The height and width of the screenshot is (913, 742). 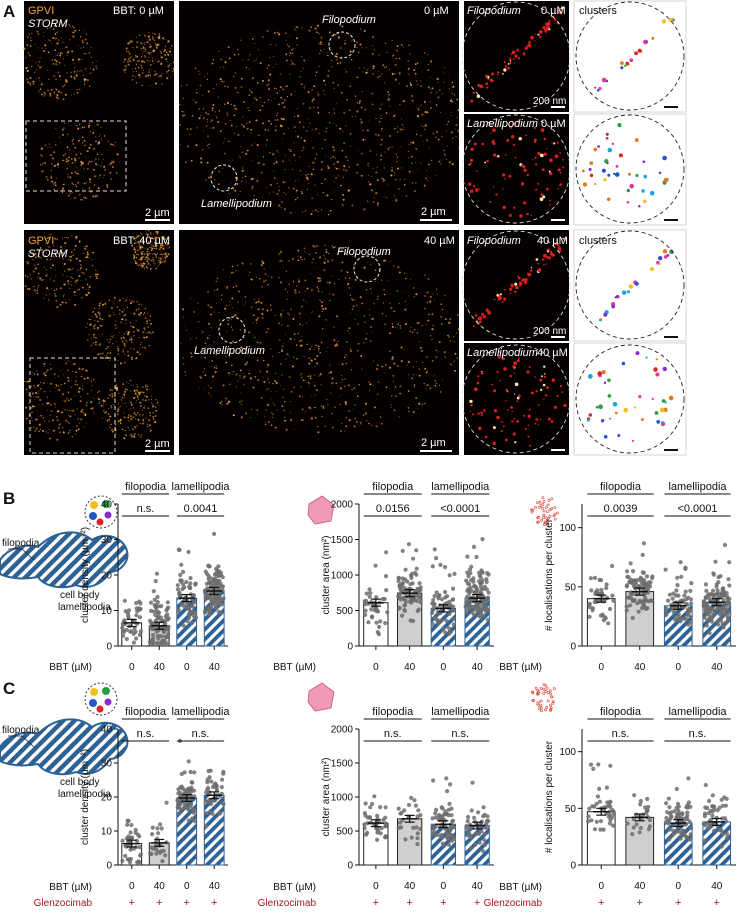 What do you see at coordinates (9, 498) in the screenshot?
I see `panel-letter-b: B` at bounding box center [9, 498].